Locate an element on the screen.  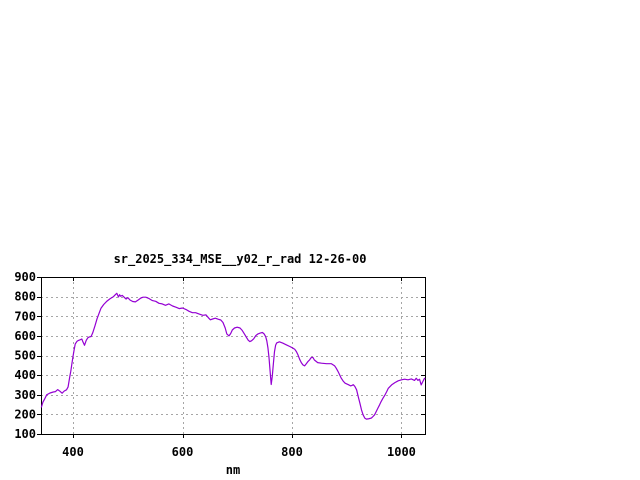
y-tick-label-100: 100 is located at coordinates (25, 434).